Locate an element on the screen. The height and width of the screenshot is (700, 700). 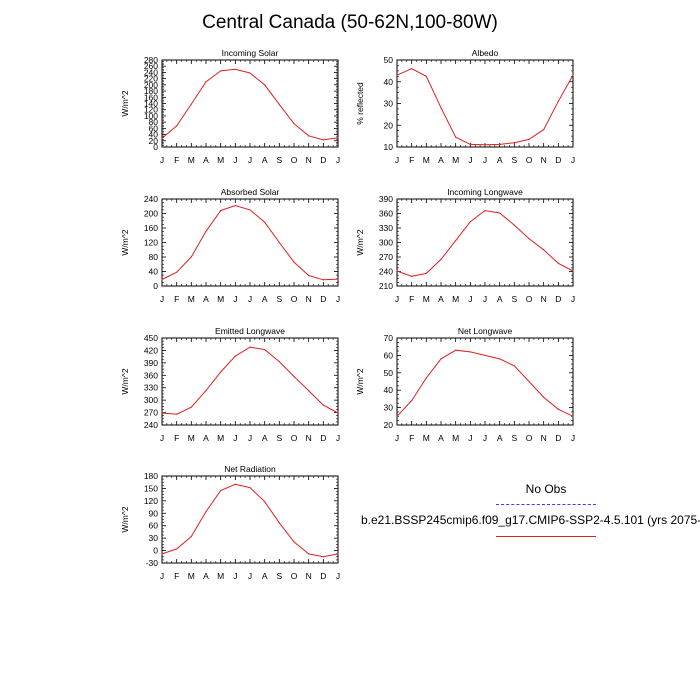
y-tick-label: 20 is located at coordinates (154, 141).